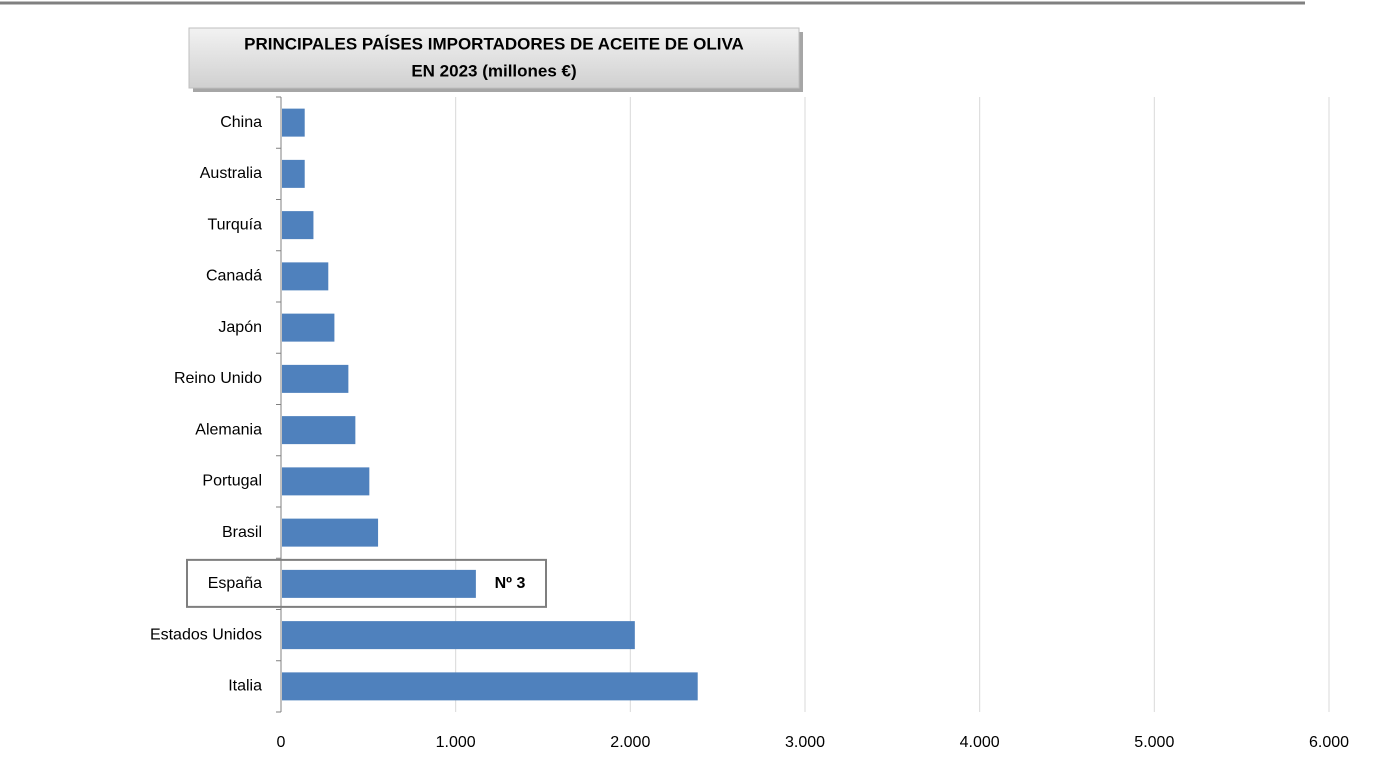  What do you see at coordinates (281, 742) in the screenshot?
I see `x-tick-label: 0` at bounding box center [281, 742].